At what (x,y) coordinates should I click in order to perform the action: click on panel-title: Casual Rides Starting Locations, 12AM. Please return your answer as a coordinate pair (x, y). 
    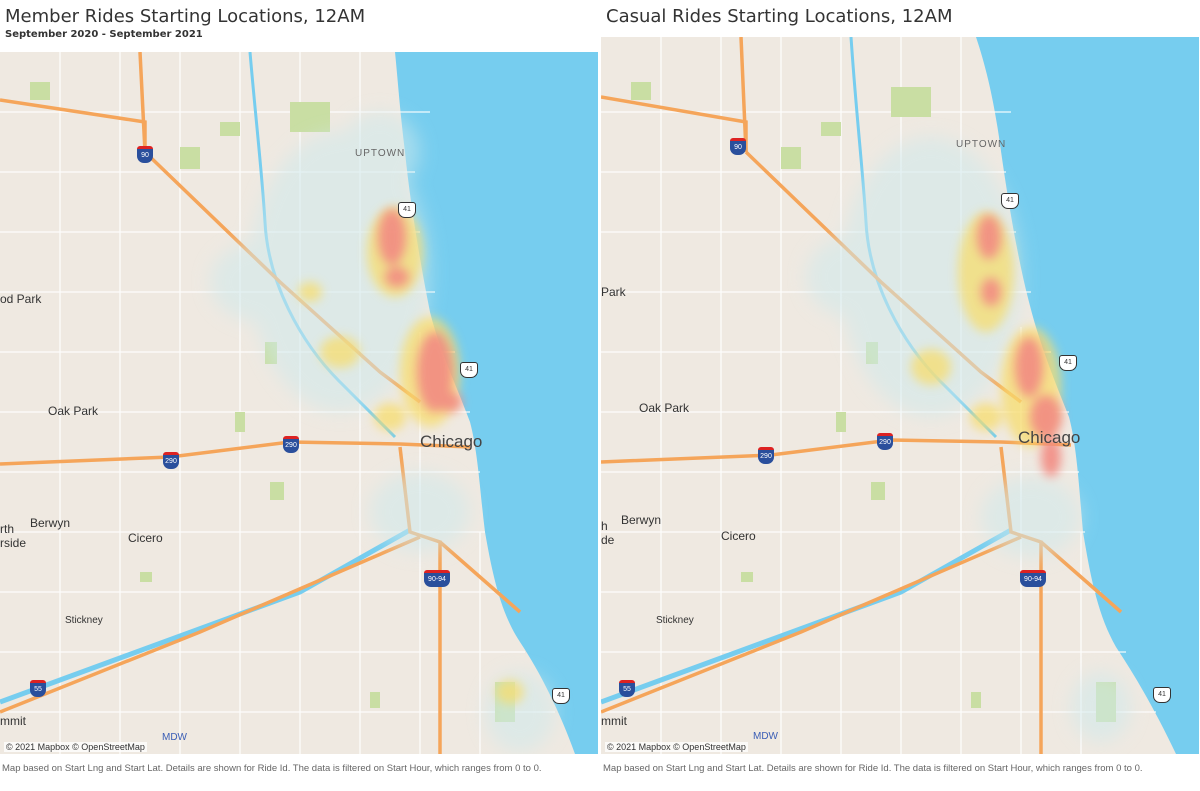
    Looking at the image, I should click on (779, 16).